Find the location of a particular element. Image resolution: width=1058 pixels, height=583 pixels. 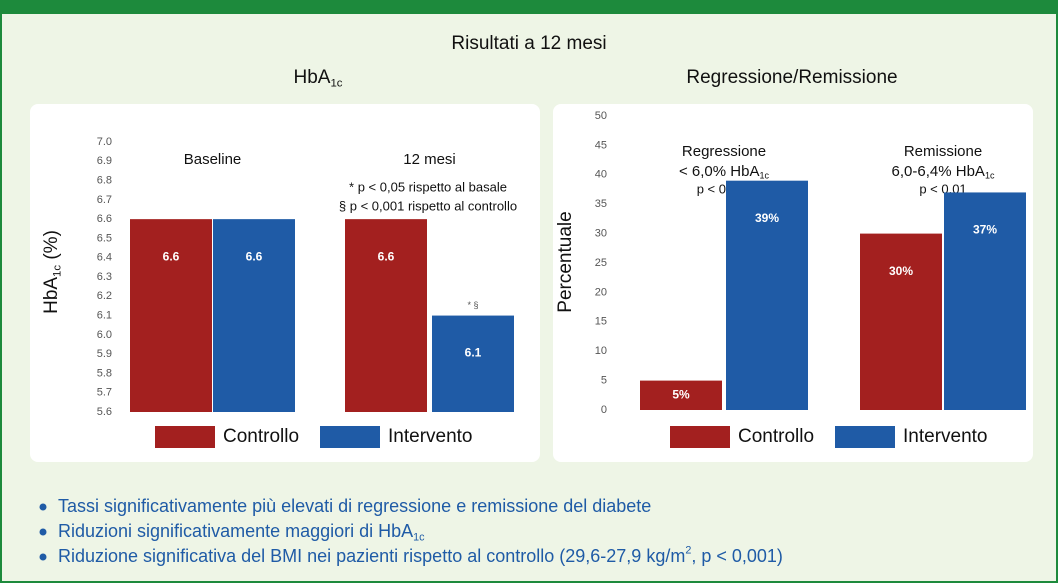

y-axis-label-text: HbA is located at coordinates (51, 295).